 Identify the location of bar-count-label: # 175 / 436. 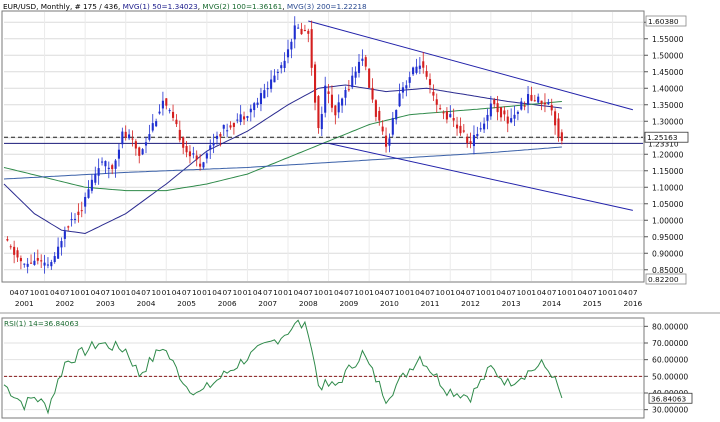
(97, 6).